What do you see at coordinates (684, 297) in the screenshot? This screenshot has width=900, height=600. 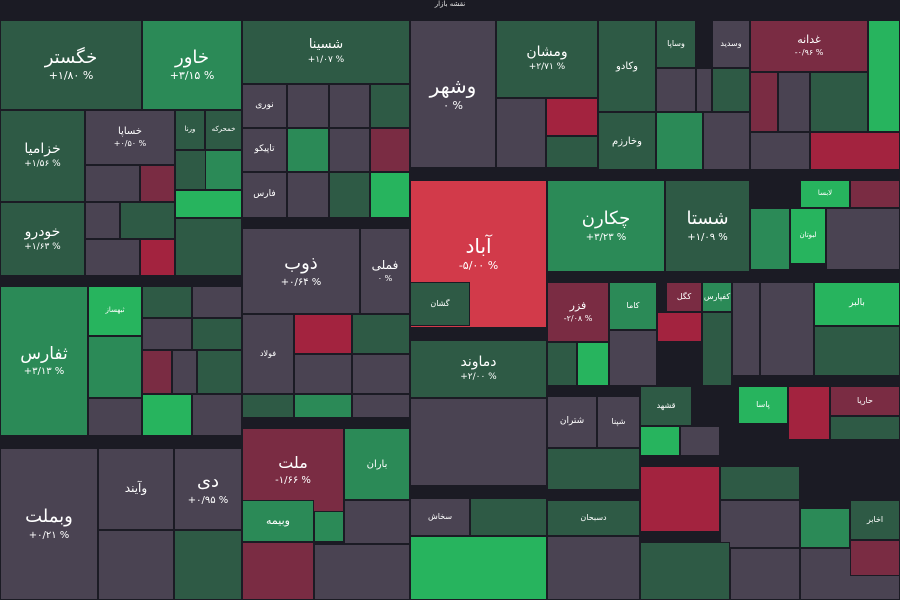 I see `stock-tile: کگل` at bounding box center [684, 297].